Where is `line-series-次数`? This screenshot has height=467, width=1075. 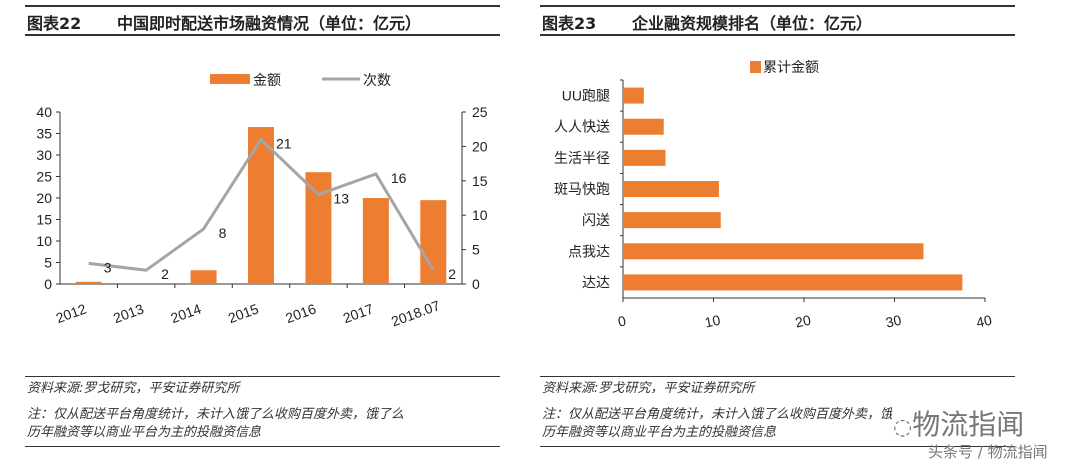 line-series-次数 is located at coordinates (261, 204).